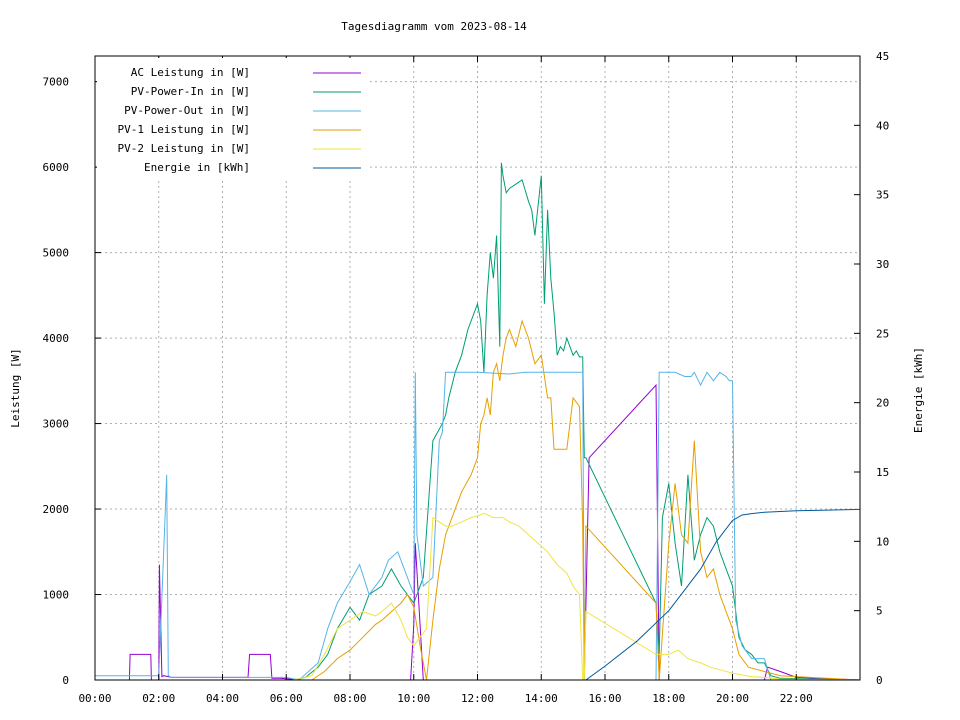  Describe the element at coordinates (668, 698) in the screenshot. I see `x-tick-label: 18:00` at that location.